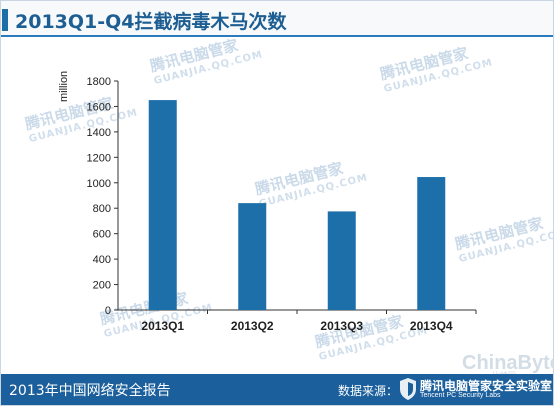  Describe the element at coordinates (90, 391) in the screenshot. I see `report-name: 2013年中国网络安全报告` at that location.